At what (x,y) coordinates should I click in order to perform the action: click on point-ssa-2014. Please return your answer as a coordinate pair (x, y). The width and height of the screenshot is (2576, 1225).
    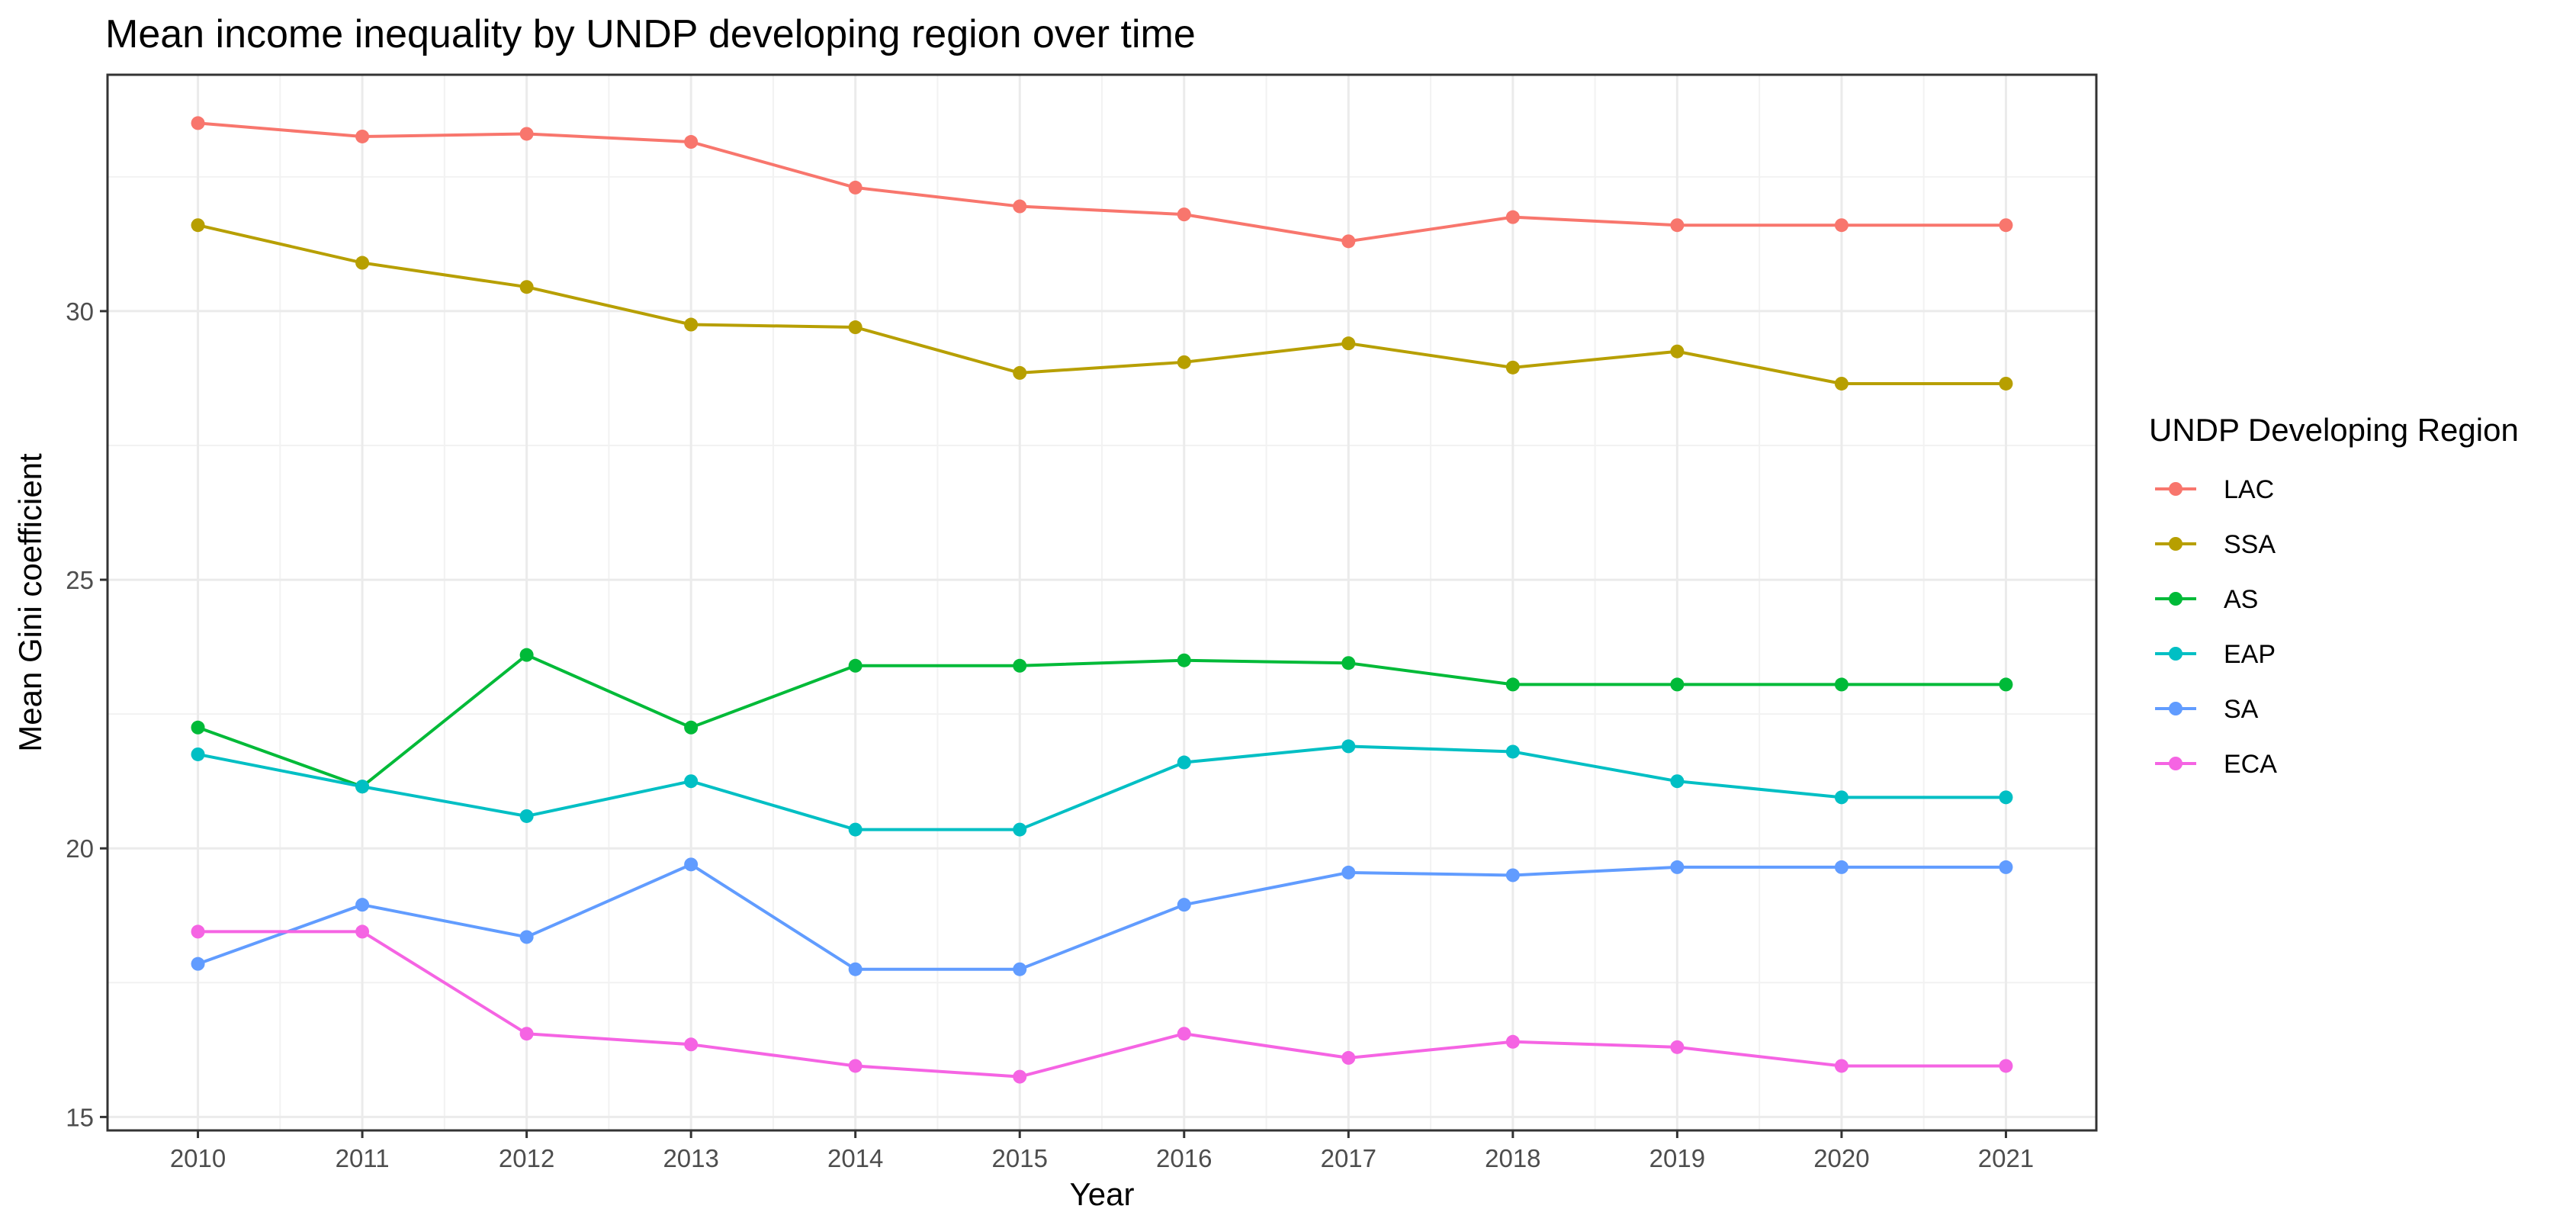
    Looking at the image, I should click on (855, 327).